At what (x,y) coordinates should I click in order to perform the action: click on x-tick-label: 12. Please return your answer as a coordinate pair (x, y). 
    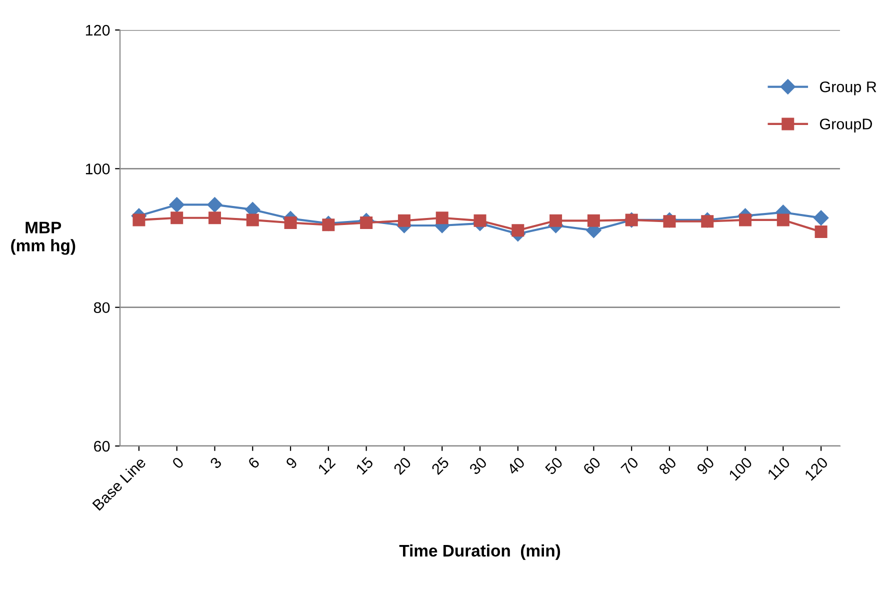
    Looking at the image, I should click on (327, 465).